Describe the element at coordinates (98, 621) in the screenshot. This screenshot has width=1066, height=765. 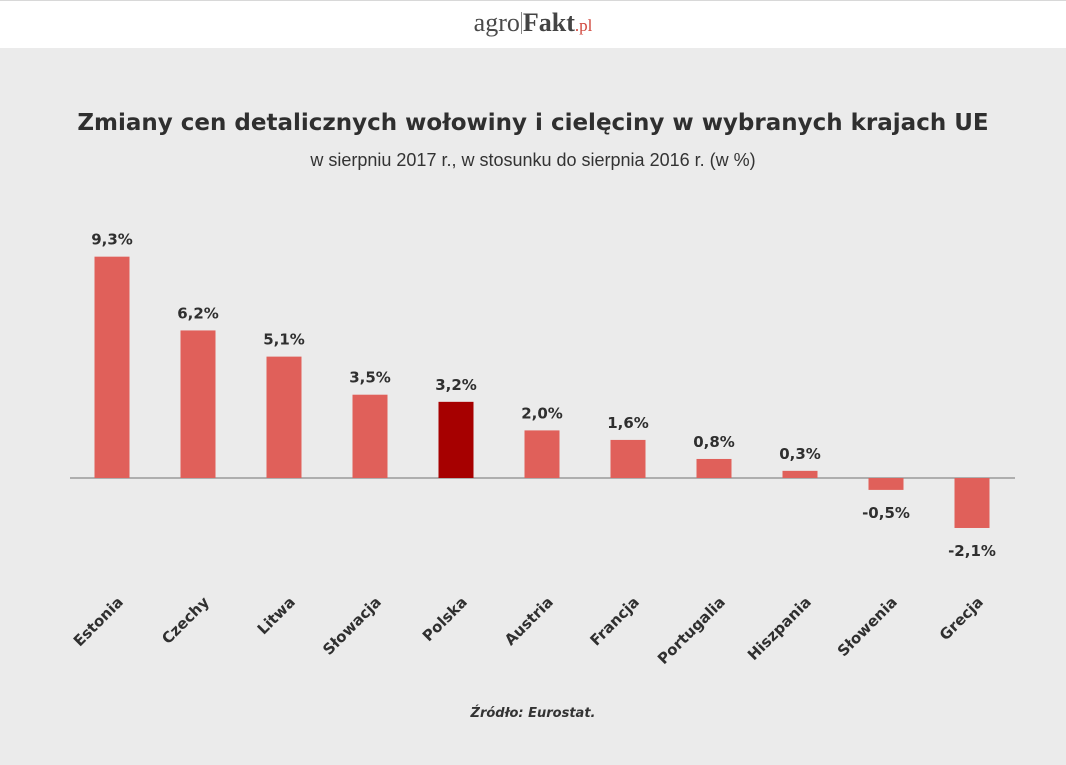
I see `category-label-0: Estonia` at that location.